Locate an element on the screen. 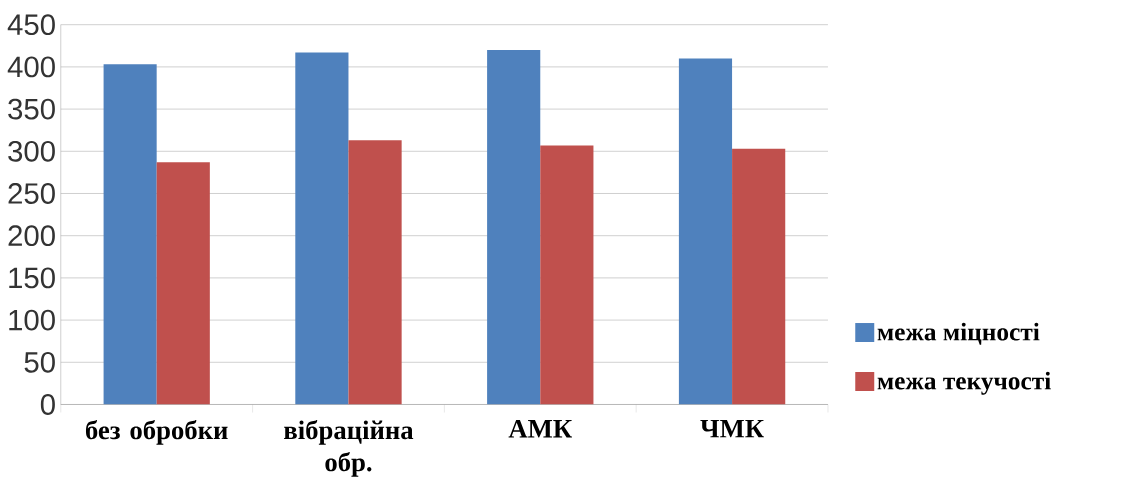 This screenshot has height=492, width=1147. x-tick-label: АМК is located at coordinates (540, 428).